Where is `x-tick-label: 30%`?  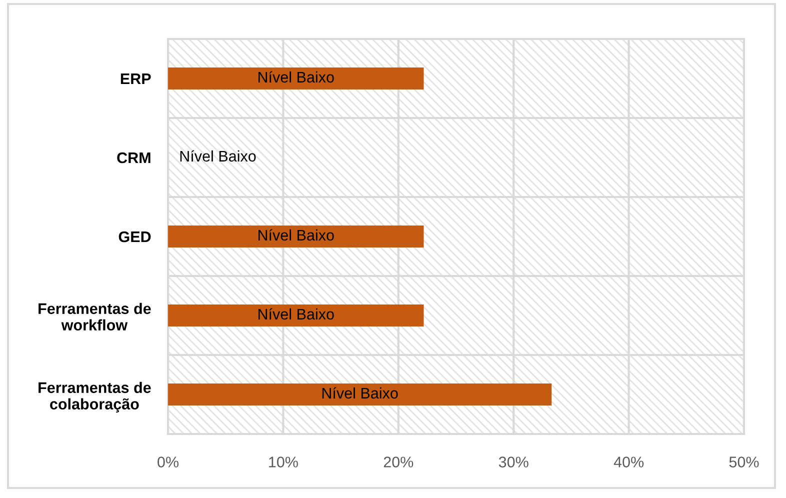 x-tick-label: 30% is located at coordinates (513, 462).